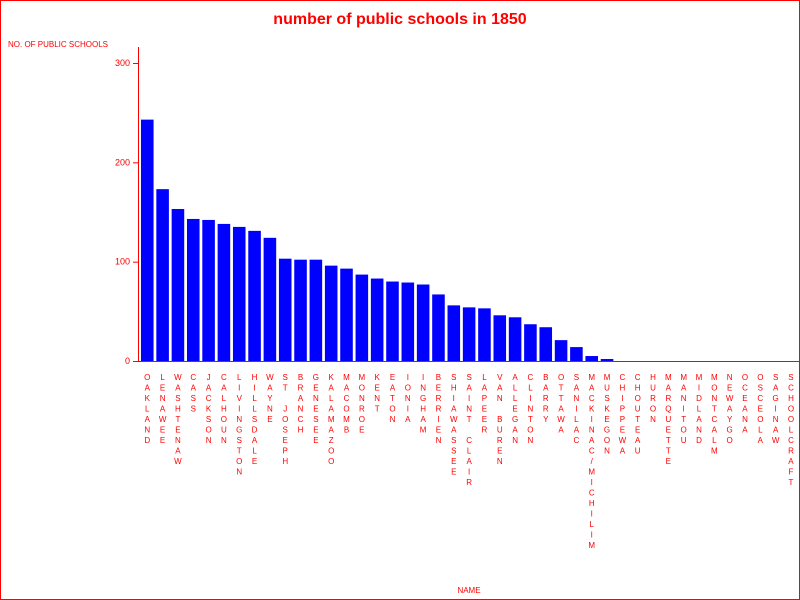  I want to click on y-axis-label: NO. OF PUBLIC SCHOOLS, so click(58, 44).